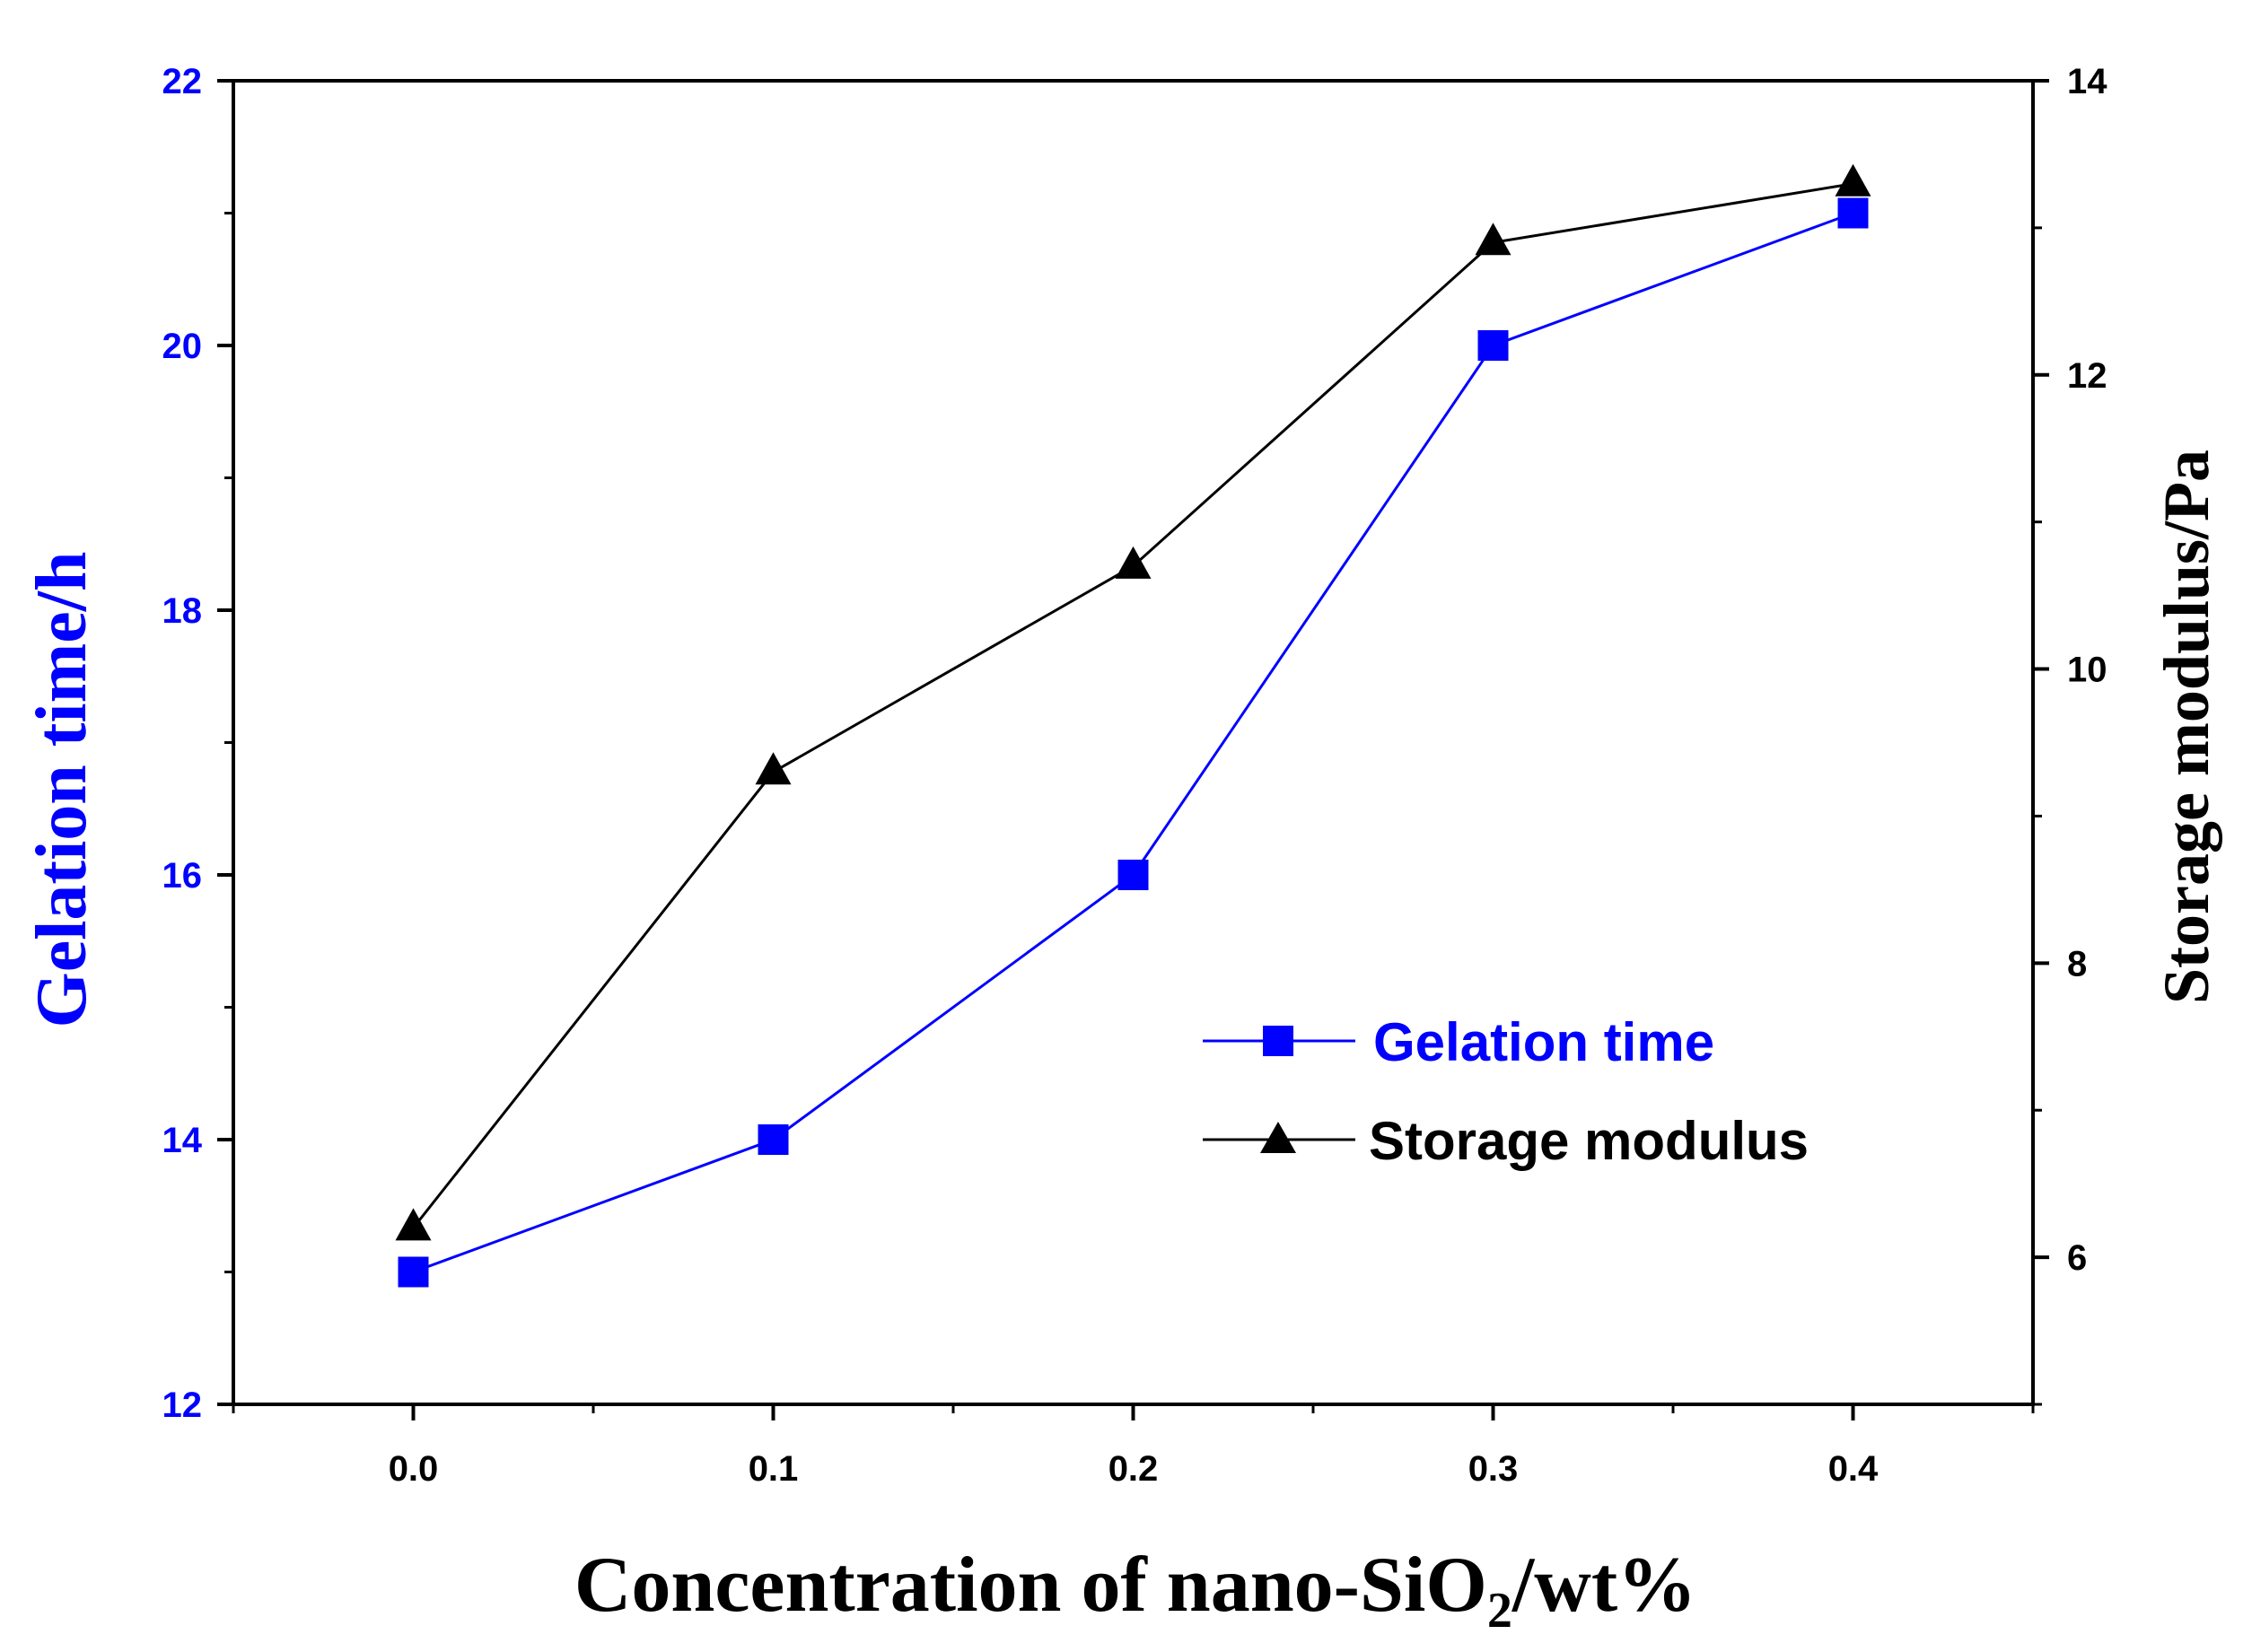 This screenshot has height=1652, width=2252. Describe the element at coordinates (182, 346) in the screenshot. I see `y-left-tick-label-4: 20` at that location.